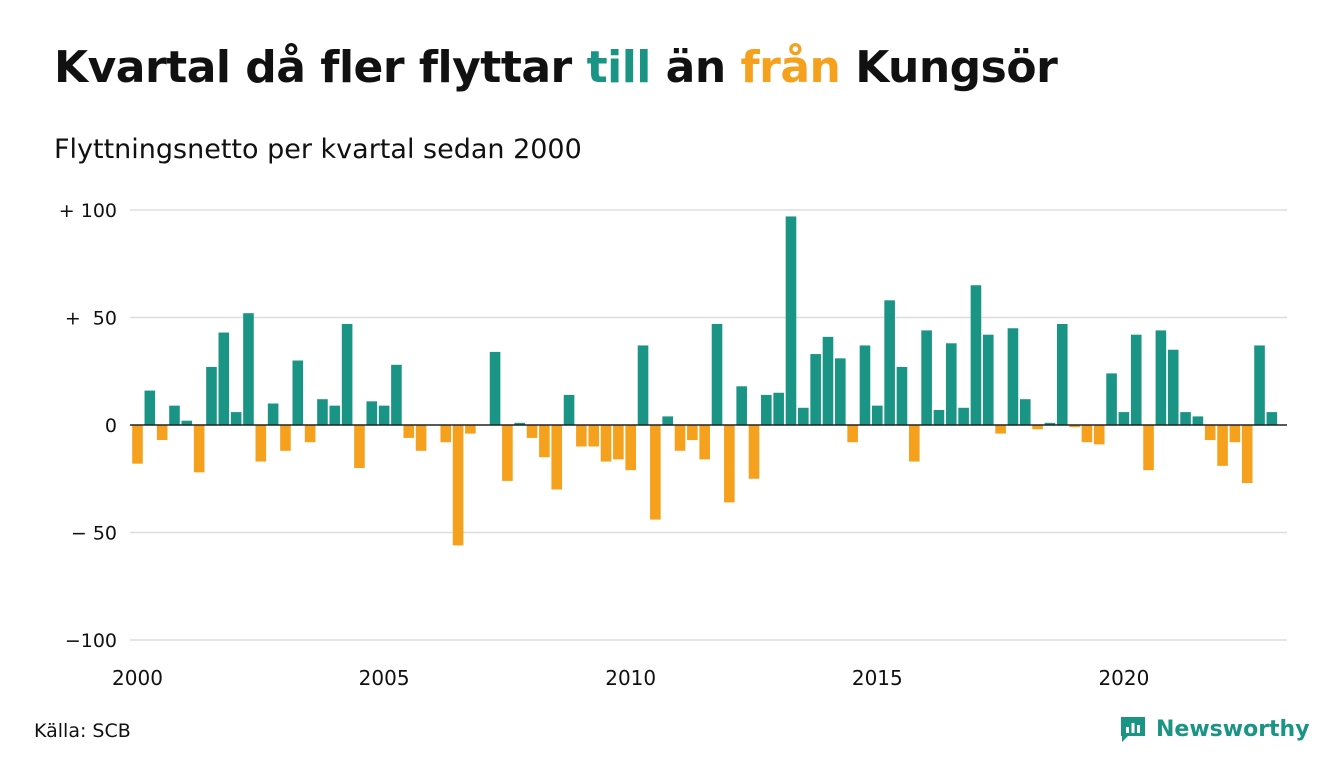 This screenshot has height=780, width=1340. Describe the element at coordinates (91, 319) in the screenshot. I see `y-tick-label: + 50` at that location.